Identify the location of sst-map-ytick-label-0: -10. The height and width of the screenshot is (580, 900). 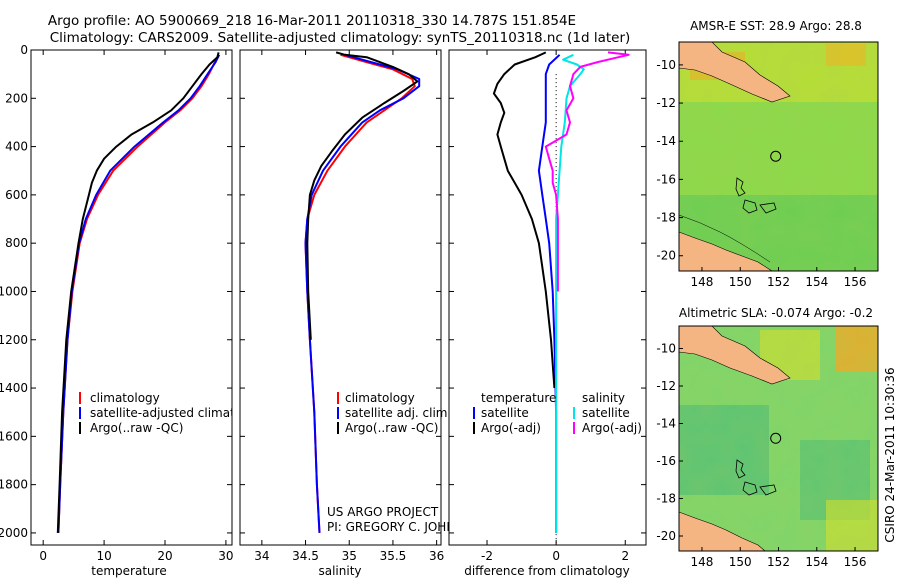
(666, 65).